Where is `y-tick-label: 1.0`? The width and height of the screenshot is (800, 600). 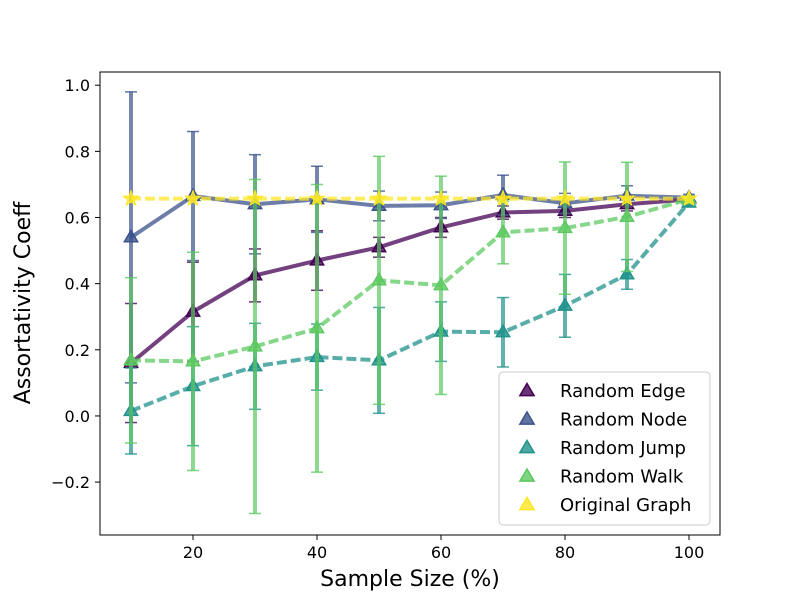
y-tick-label: 1.0 is located at coordinates (77, 85).